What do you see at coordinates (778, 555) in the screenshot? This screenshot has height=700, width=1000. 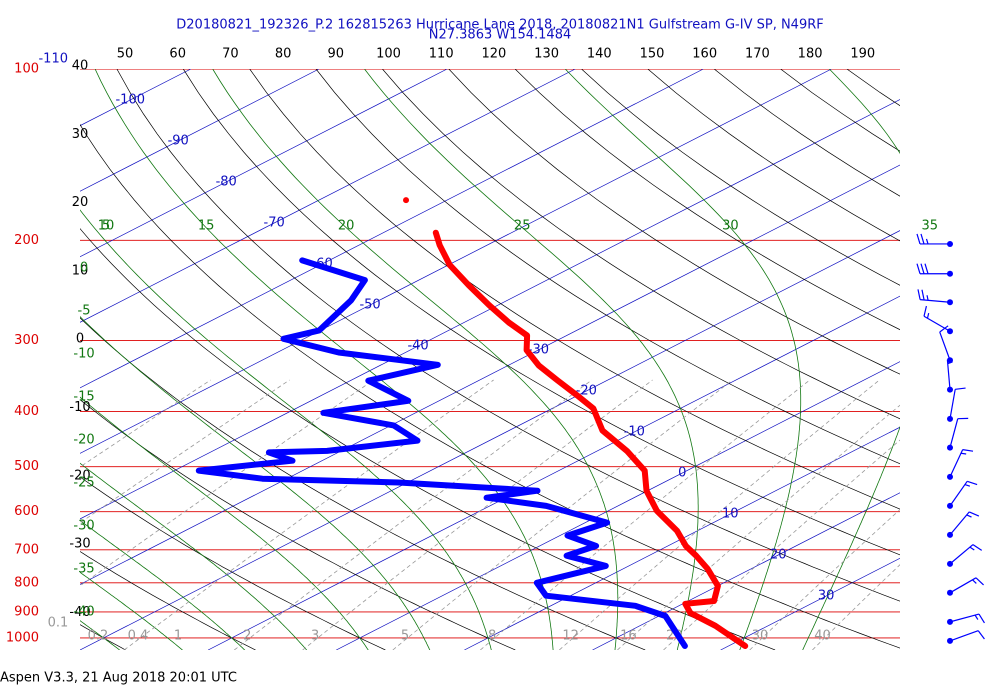 I see `isotherm-label: 20` at bounding box center [778, 555].